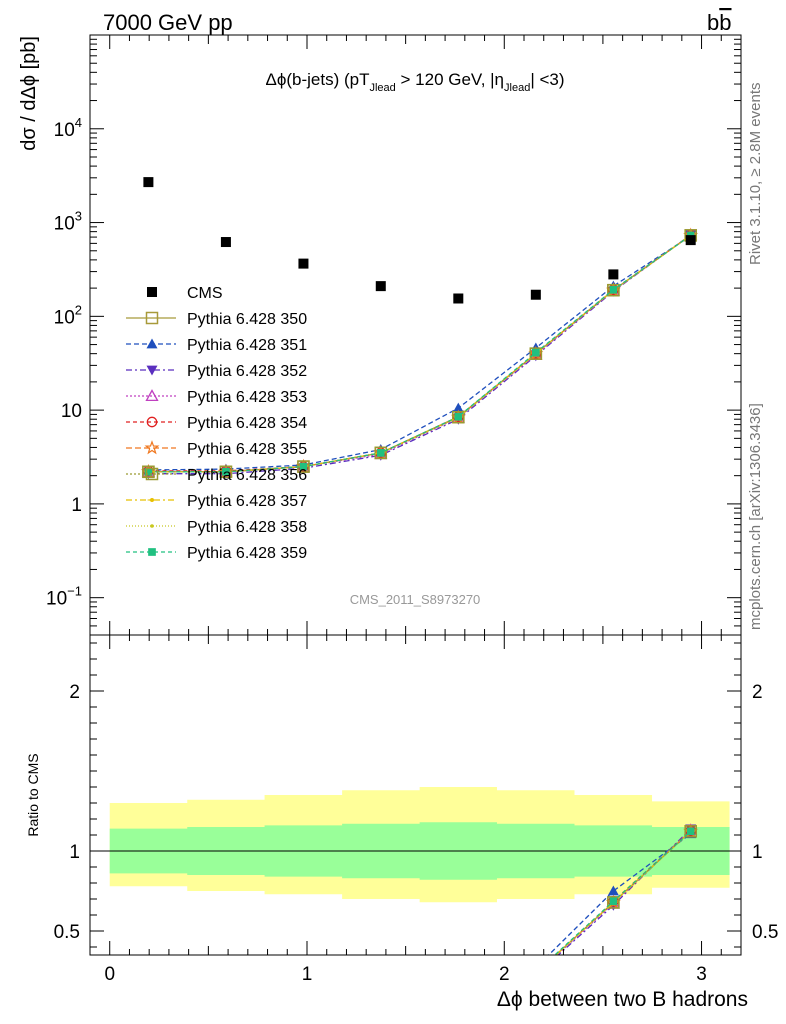 This screenshot has width=786, height=1024. What do you see at coordinates (64, 597) in the screenshot?
I see `y-tick-label-5: 10⁻¹` at bounding box center [64, 597].